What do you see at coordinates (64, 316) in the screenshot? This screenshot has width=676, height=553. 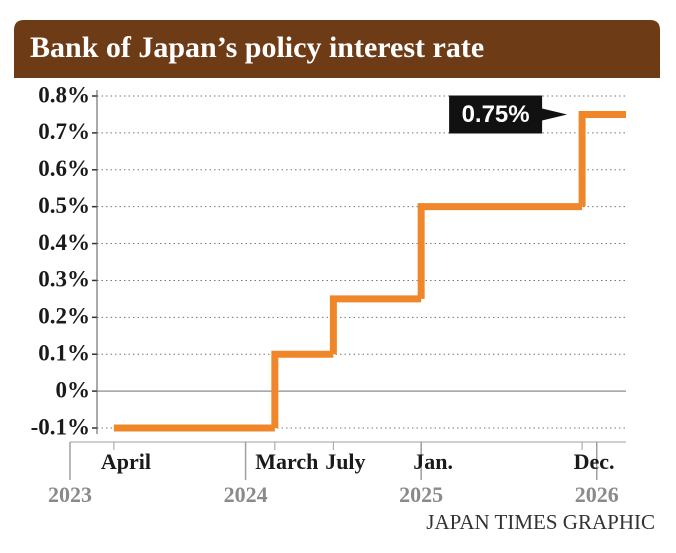 I see `y-tick-label: 0.2%` at bounding box center [64, 316].